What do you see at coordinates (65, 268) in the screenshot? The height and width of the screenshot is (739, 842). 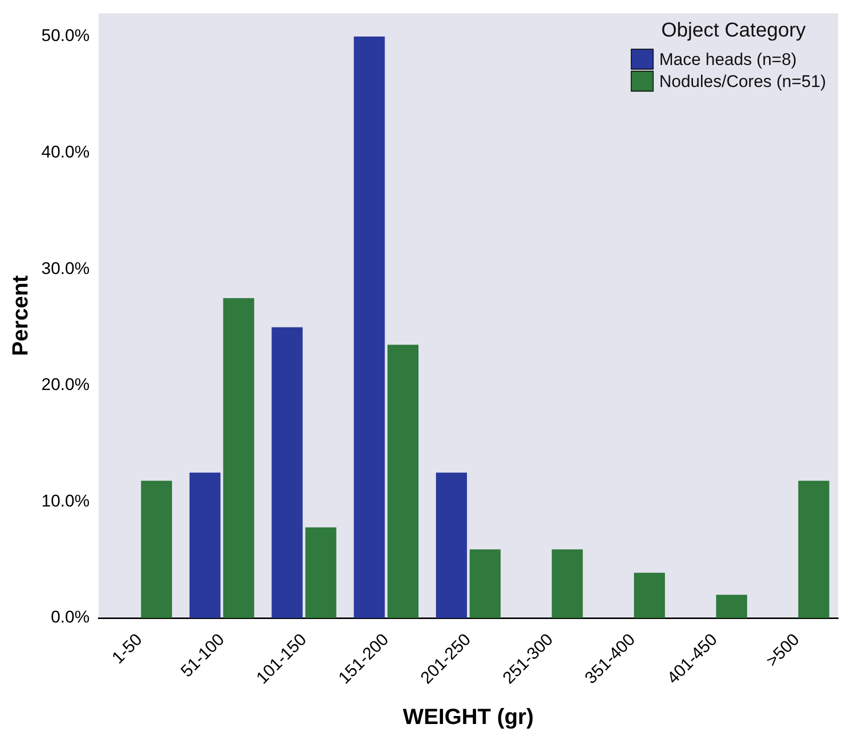 I see `y-tick-label: 30.0%` at bounding box center [65, 268].